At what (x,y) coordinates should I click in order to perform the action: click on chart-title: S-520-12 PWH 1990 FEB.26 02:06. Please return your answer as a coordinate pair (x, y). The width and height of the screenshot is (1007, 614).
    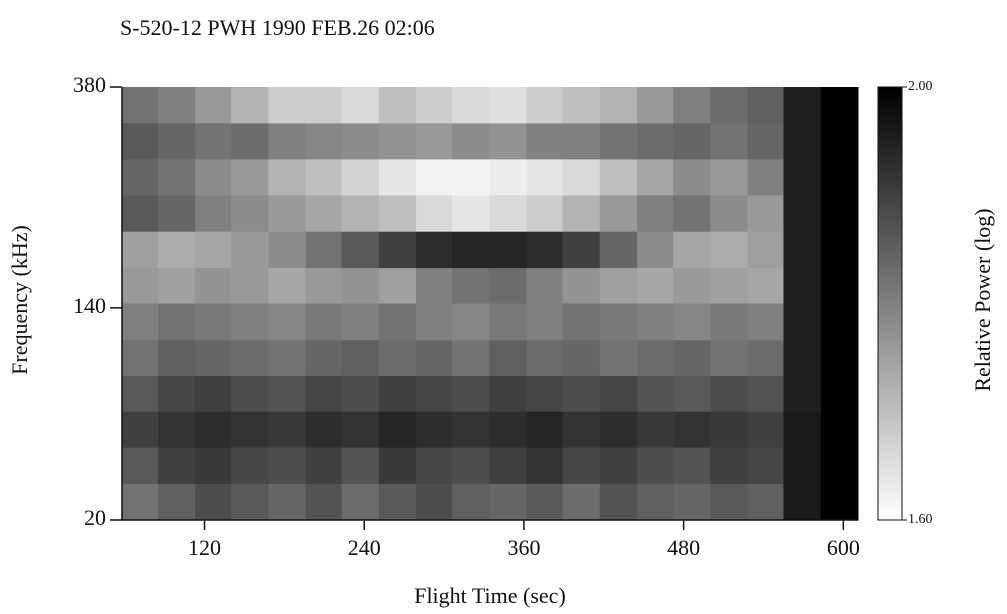
    Looking at the image, I should click on (277, 27).